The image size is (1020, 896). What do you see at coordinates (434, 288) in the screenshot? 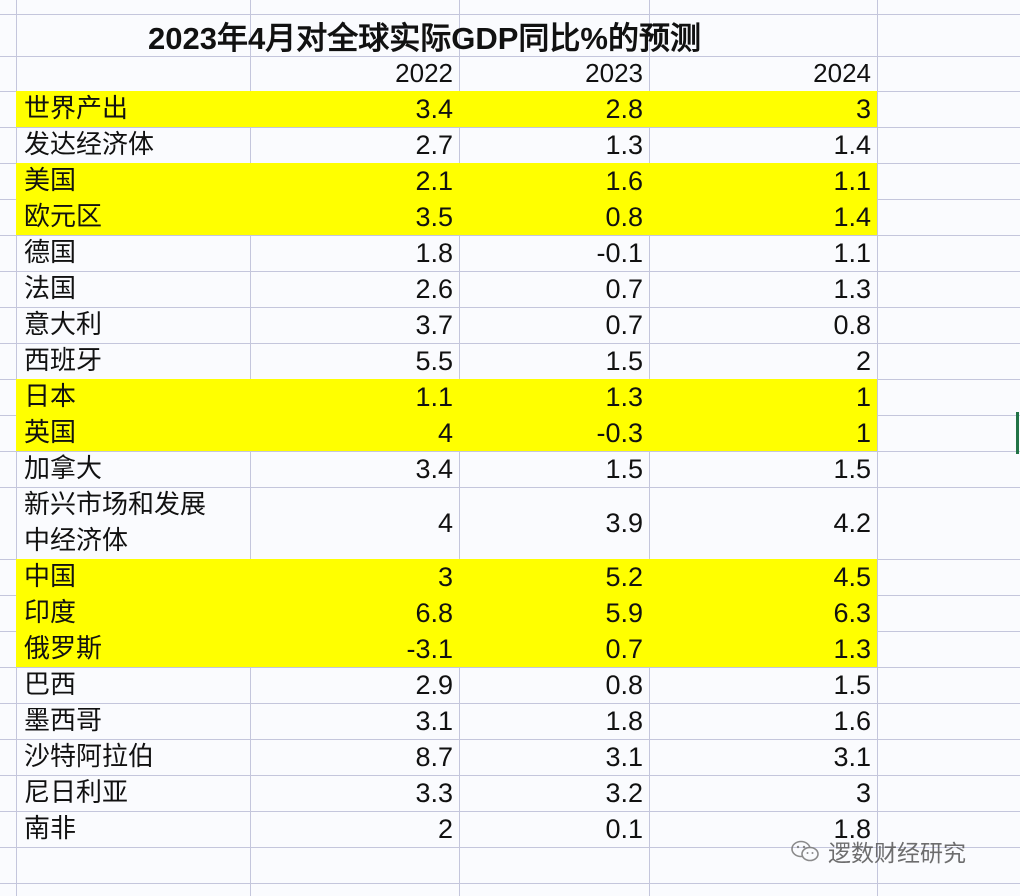
I see `value-2022: 2.6` at bounding box center [434, 288].